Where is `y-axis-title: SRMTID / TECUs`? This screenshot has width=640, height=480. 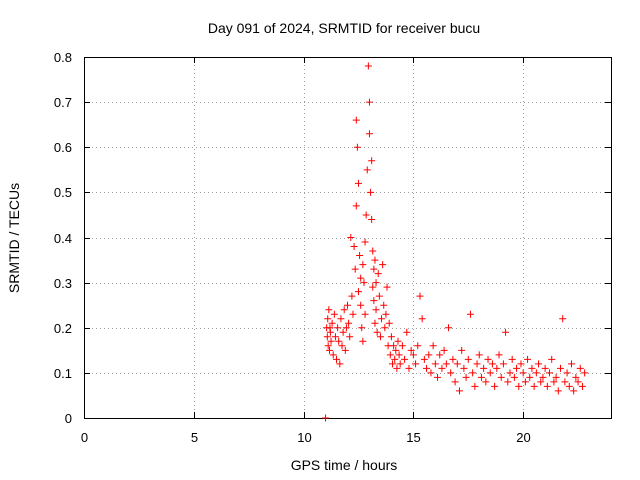
y-axis-title: SRMTID / TECUs is located at coordinates (14, 238).